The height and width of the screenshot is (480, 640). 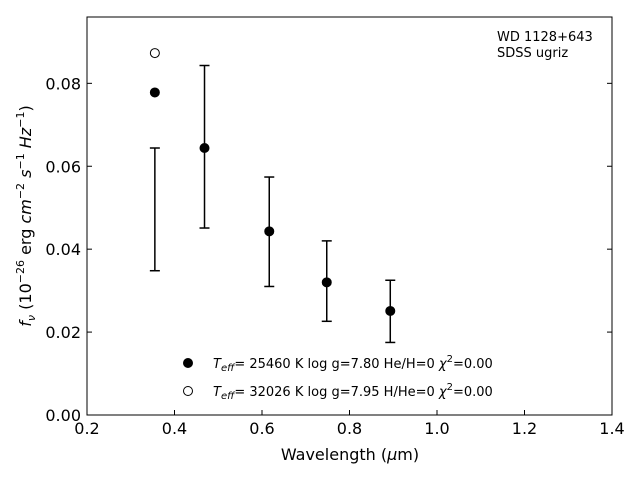 I want to click on legend-entry-helium-model: Teff= 32026 K log g=7.95 H/He=0 χ2=0.00, so click(x=353, y=392).